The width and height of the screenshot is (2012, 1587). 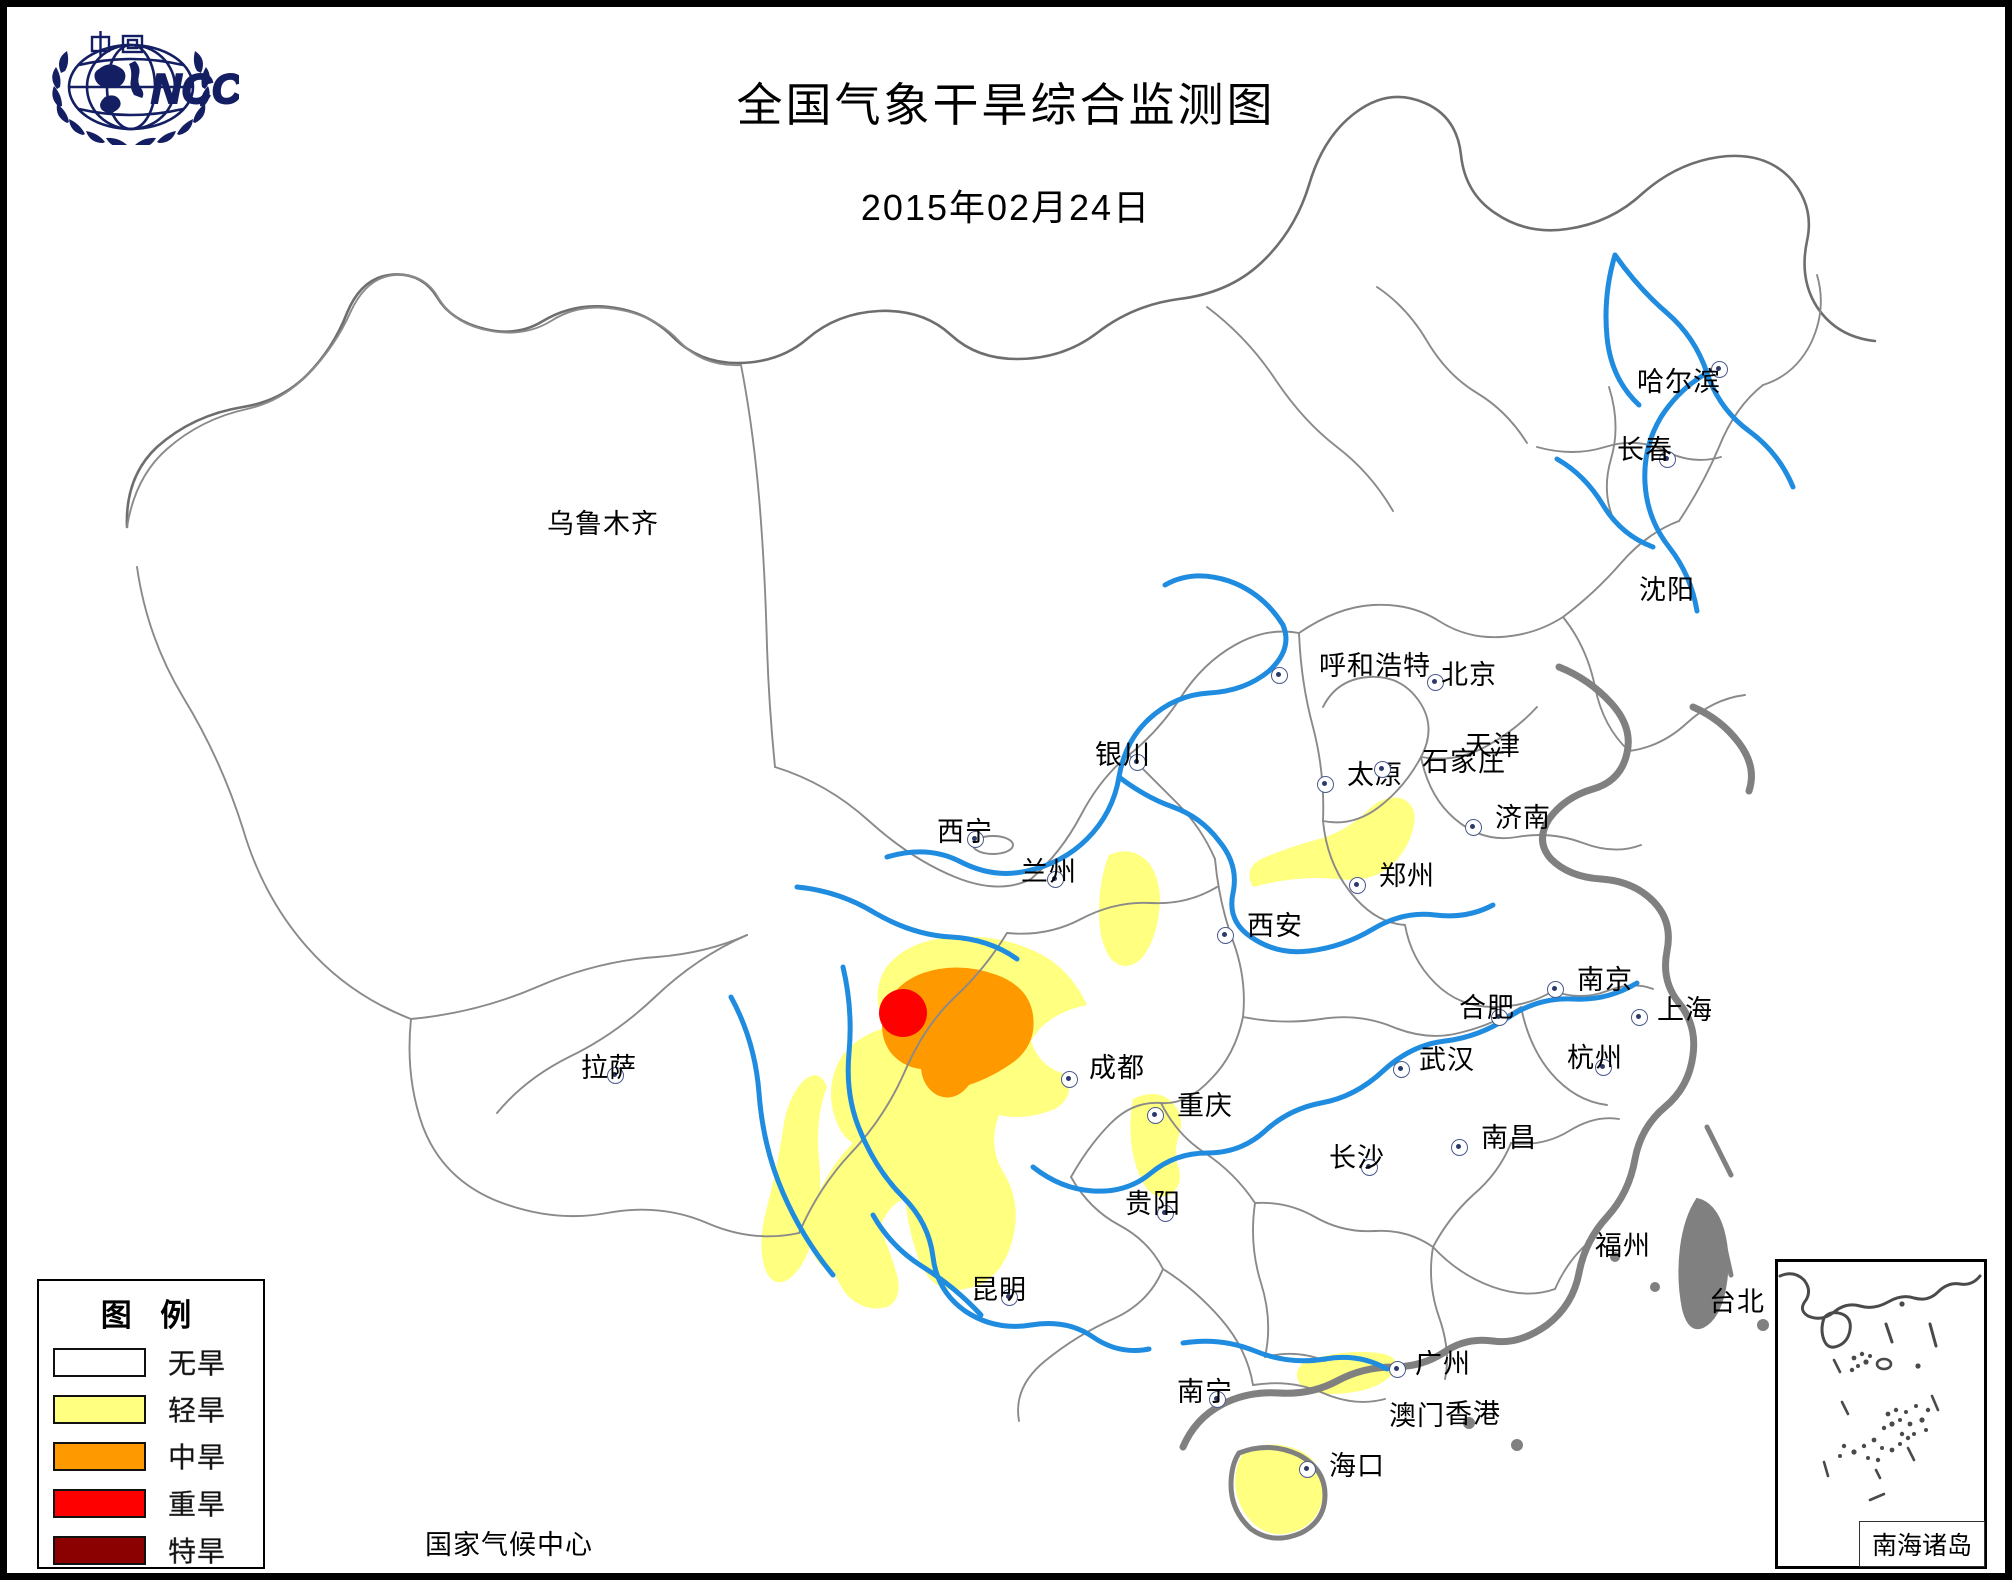 What do you see at coordinates (158, 1456) in the screenshot?
I see `legend-item-2: 中旱` at bounding box center [158, 1456].